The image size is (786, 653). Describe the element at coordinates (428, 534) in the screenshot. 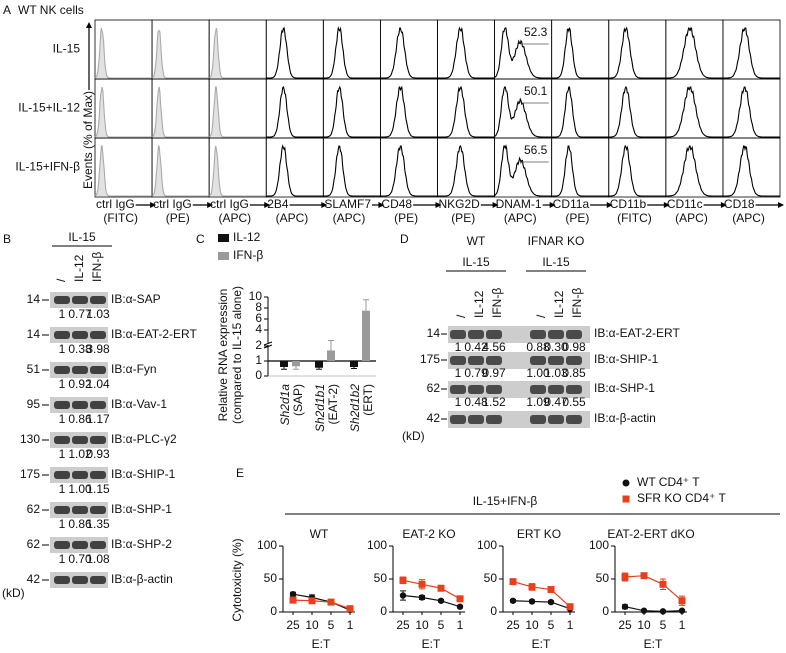

I see `chart-title: EAT-2 KO` at that location.